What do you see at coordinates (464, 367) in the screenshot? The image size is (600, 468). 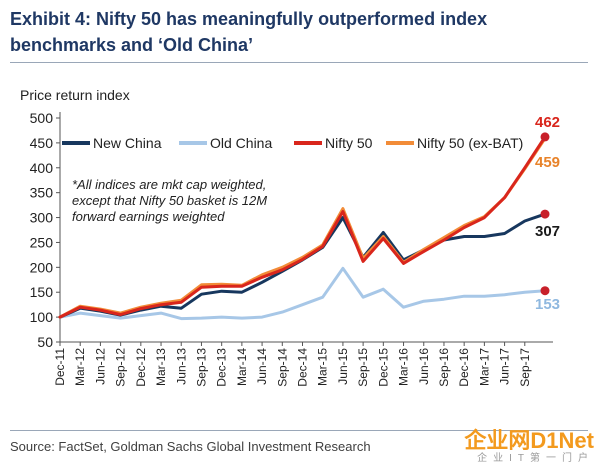 I see `x-tick-label: Dec-16` at bounding box center [464, 367].